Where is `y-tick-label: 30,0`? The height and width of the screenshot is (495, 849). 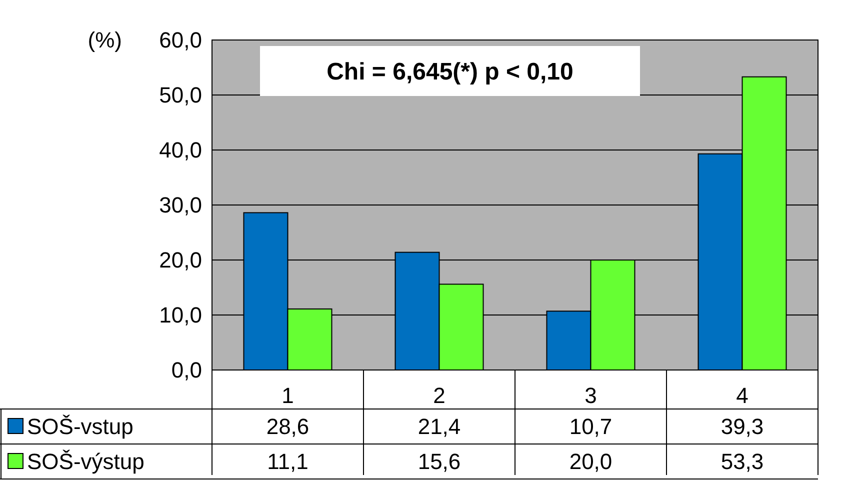 y-tick-label: 30,0 is located at coordinates (180, 205).